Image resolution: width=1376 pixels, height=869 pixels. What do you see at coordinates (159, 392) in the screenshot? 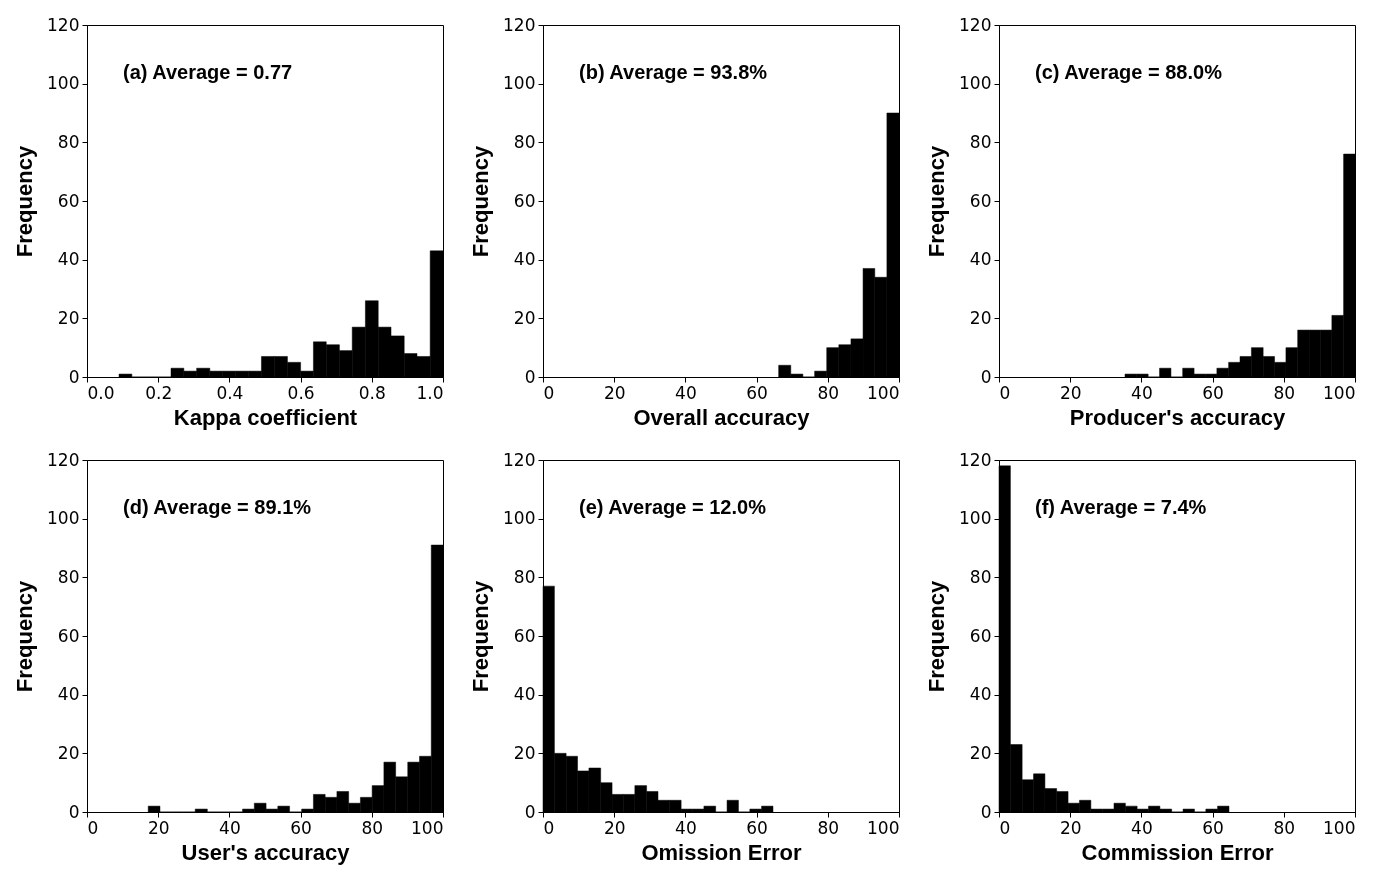
I see `x-tick-label: 0.2` at bounding box center [159, 392].